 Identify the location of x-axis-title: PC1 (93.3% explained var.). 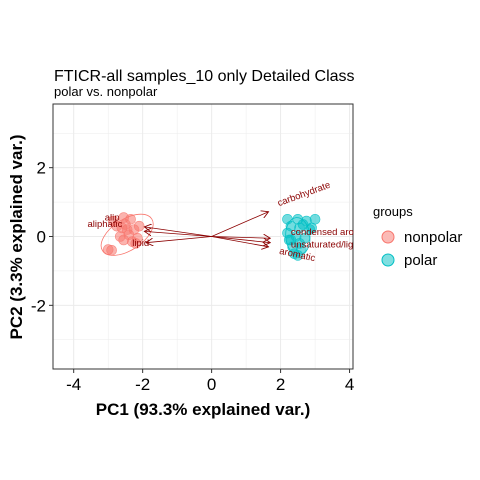
(203, 409).